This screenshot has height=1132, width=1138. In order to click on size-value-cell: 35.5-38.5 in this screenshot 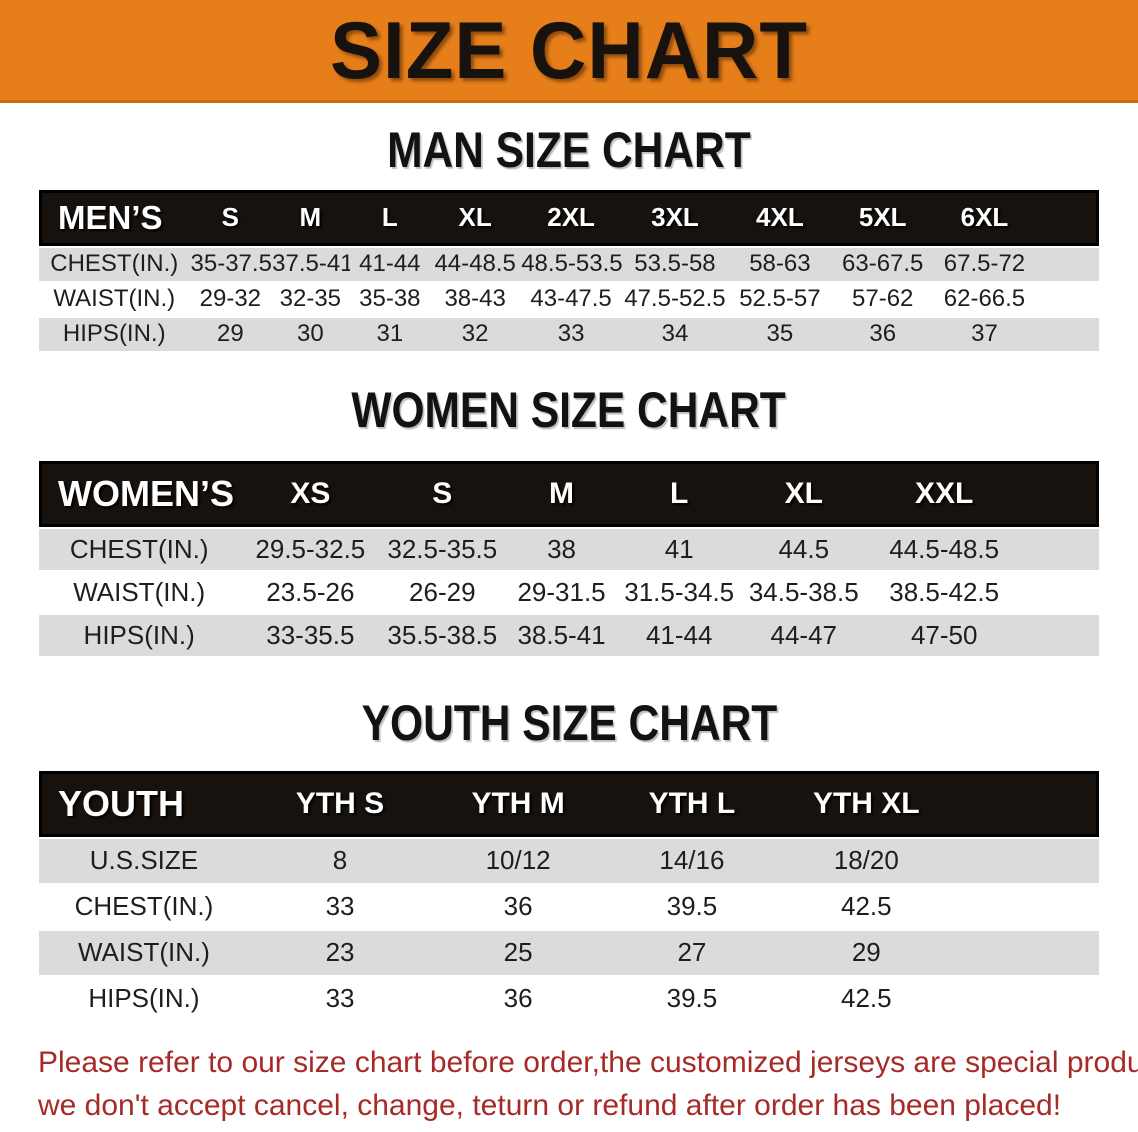, I will do `click(442, 635)`.